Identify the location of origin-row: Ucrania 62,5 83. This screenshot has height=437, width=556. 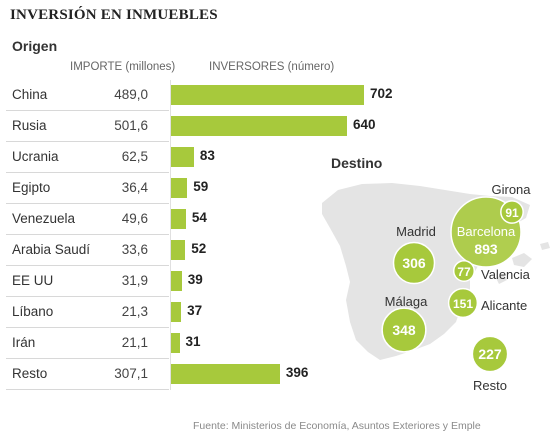
(210, 157).